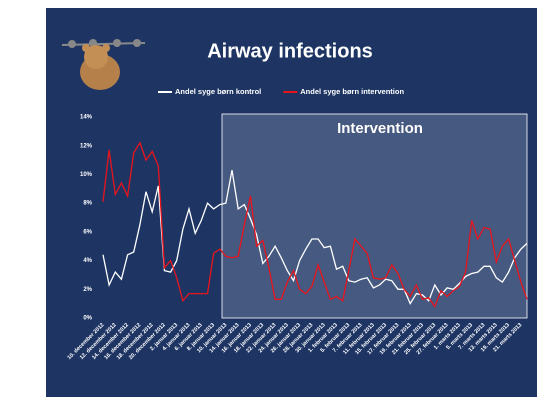  Describe the element at coordinates (87, 290) in the screenshot. I see `y-tick-label: 2%` at that location.